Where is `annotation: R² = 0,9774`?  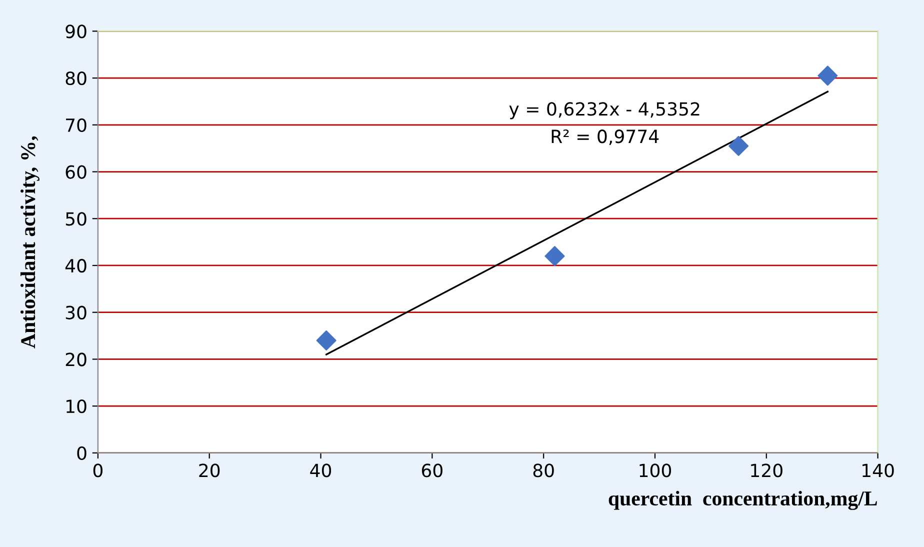
annotation: R² = 0,9774 is located at coordinates (605, 138).